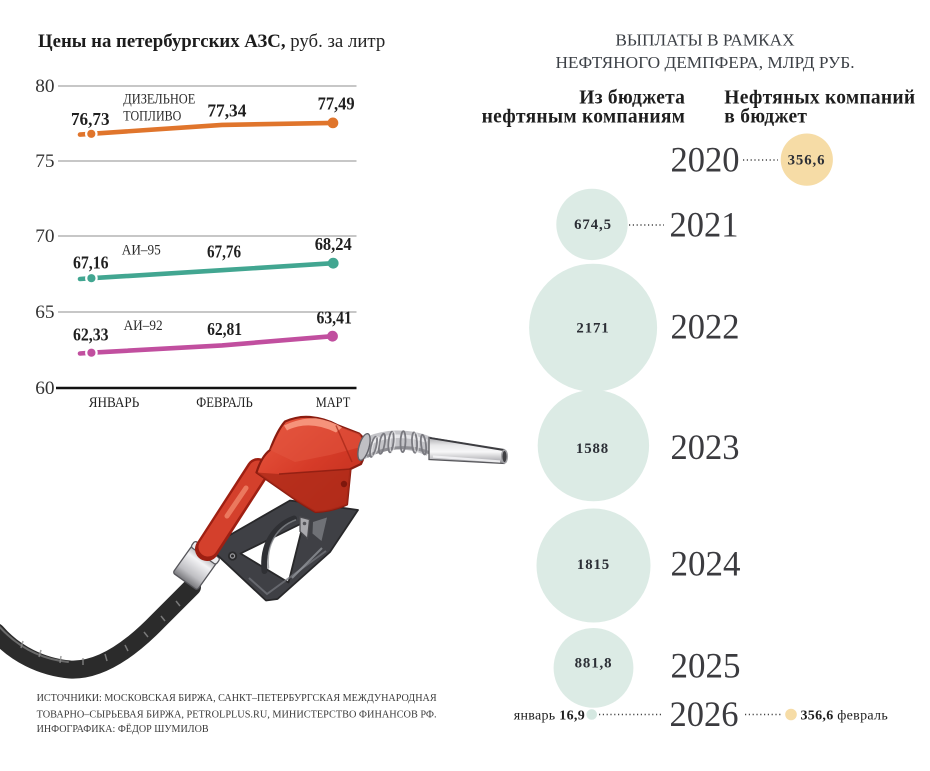 The height and width of the screenshot is (771, 930). I want to click on svg-text: ВЫПЛАТЫ В РАМКАХ, so click(705, 40).